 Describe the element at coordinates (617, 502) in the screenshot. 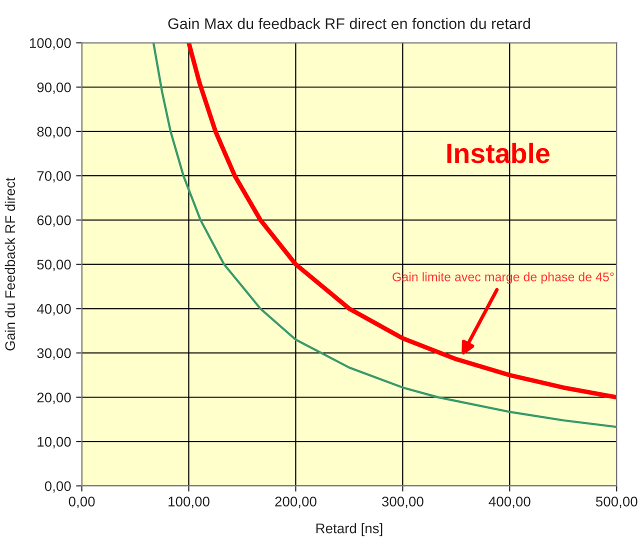

I see `x-tick-label: 500,00` at that location.